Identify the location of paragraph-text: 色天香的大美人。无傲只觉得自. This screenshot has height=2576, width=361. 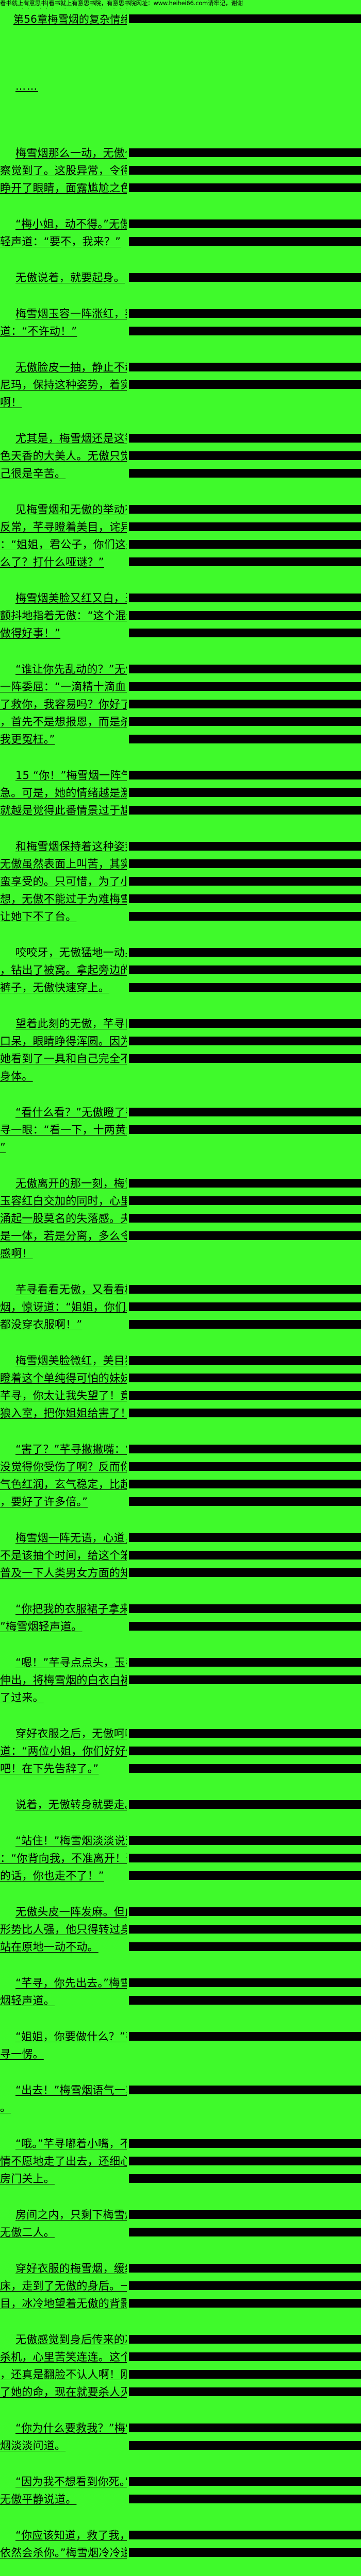
(63, 456).